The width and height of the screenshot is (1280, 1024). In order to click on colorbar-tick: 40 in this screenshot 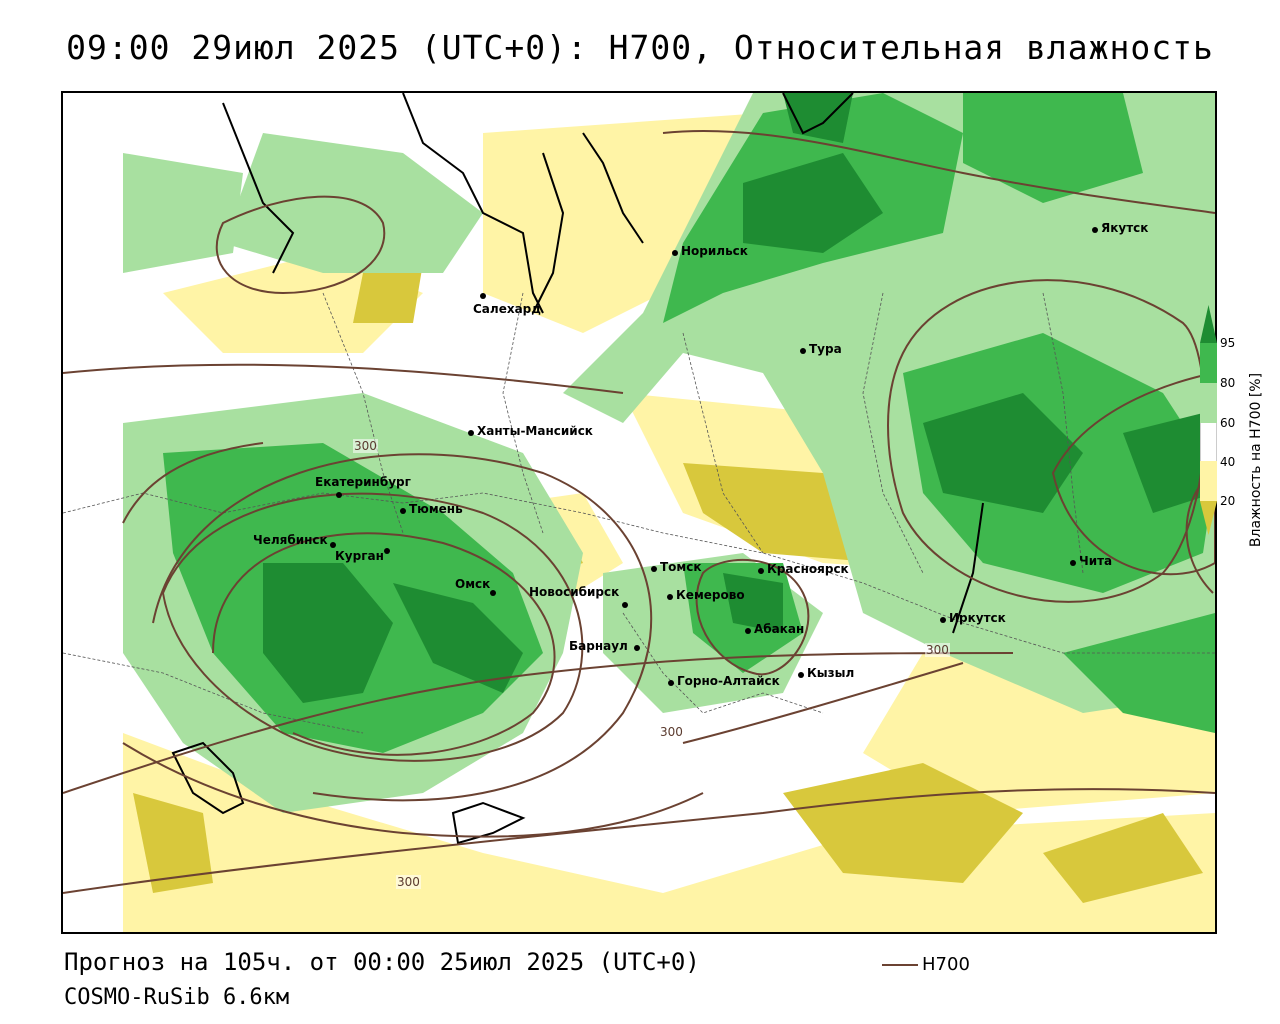, I will do `click(1228, 462)`.